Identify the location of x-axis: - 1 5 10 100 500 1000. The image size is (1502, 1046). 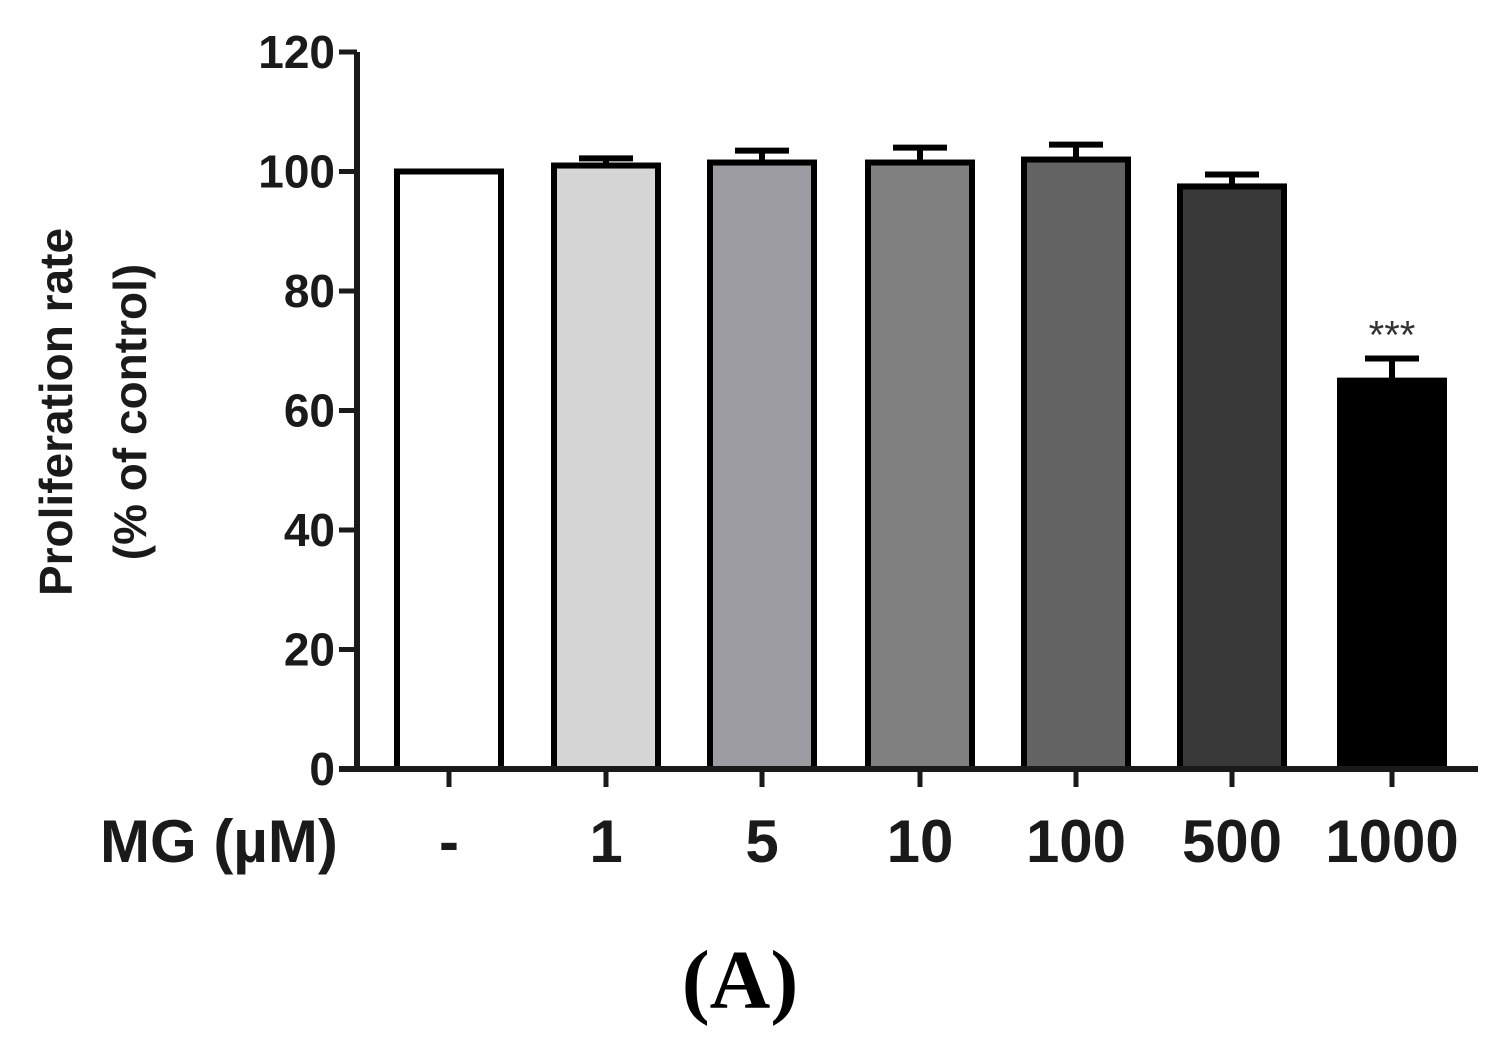
(908, 820).